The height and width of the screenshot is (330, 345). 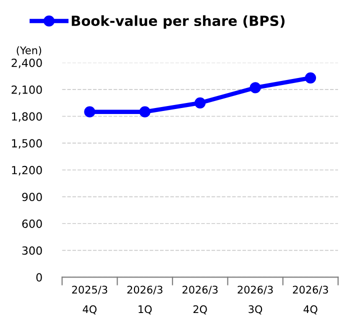 I want to click on x-tick-label: 2026/3 2Q, so click(x=200, y=300).